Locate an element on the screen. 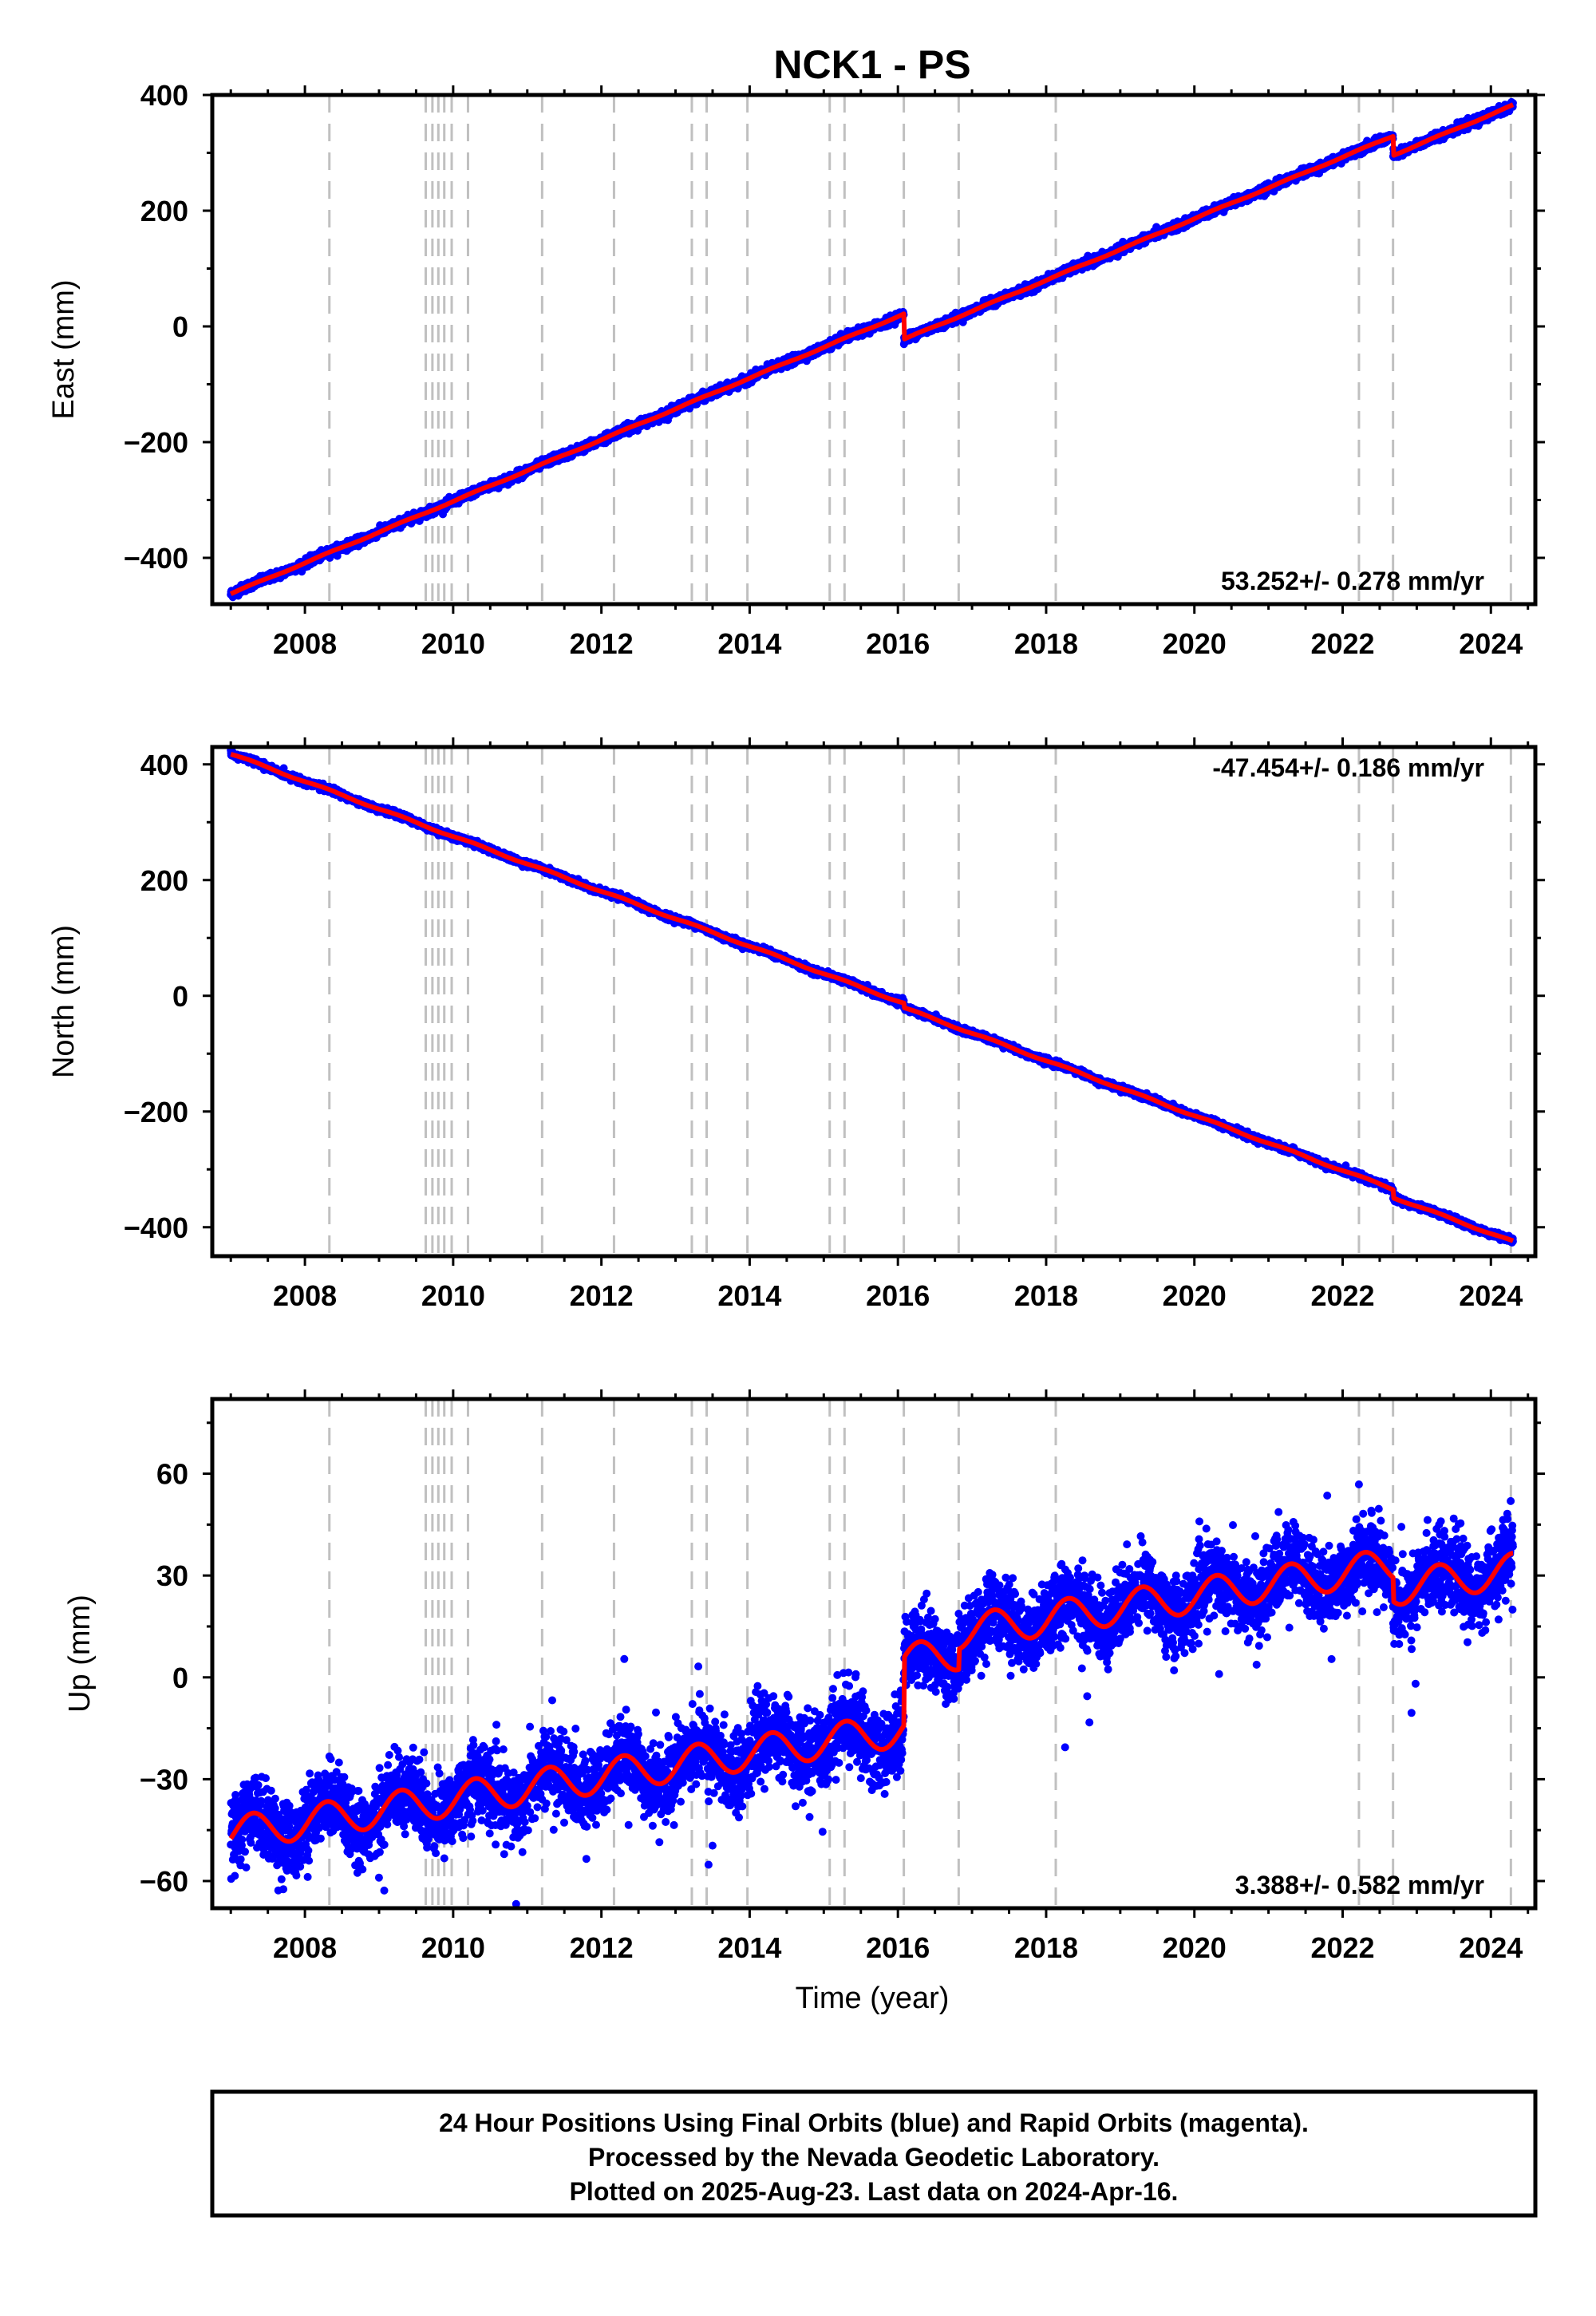 The image size is (1596, 2316). east-y-tick-label: 400 is located at coordinates (164, 95).